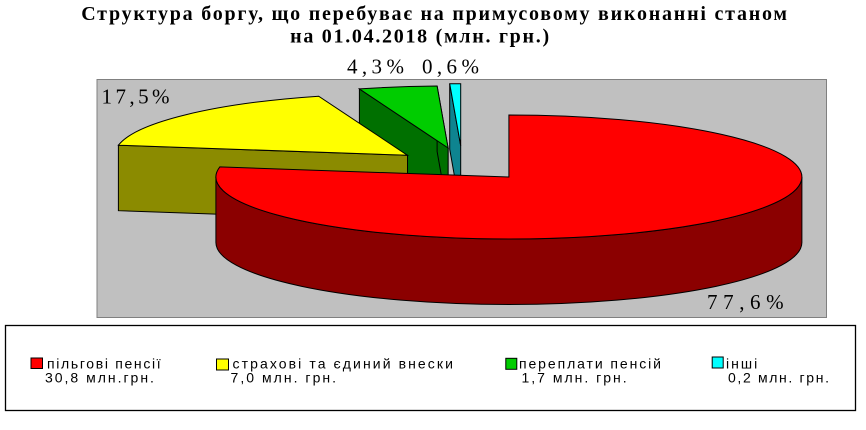 This screenshot has height=430, width=866. What do you see at coordinates (285, 378) in the screenshot?
I see `svg-text: 7,0 млн. грн.` at bounding box center [285, 378].